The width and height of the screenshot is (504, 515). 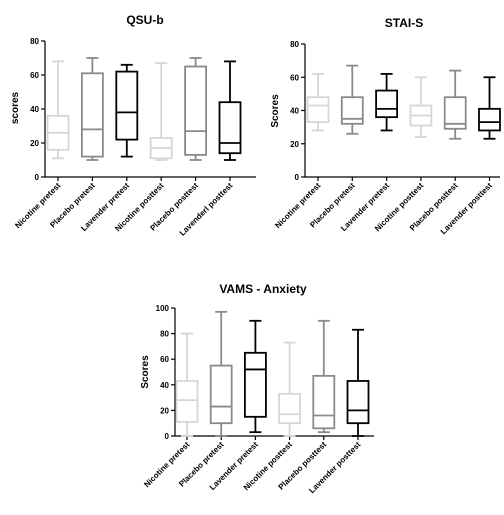 I want to click on chart-title: VAMS - Anxiety, so click(x=263, y=289).